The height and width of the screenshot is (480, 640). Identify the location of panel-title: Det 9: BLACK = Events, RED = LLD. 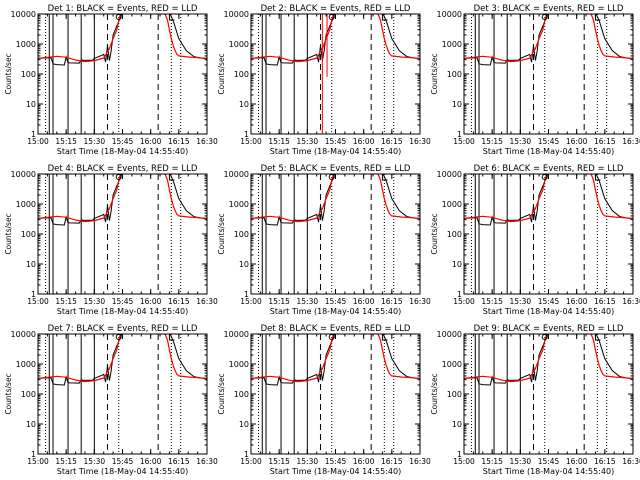
(549, 329).